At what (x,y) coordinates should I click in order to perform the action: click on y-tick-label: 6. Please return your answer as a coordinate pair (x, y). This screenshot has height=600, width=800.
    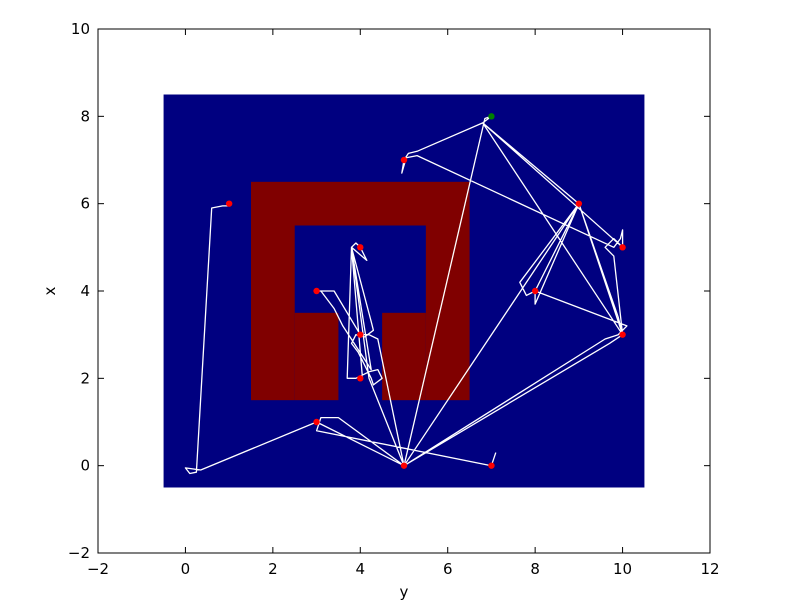
    Looking at the image, I should click on (85, 204).